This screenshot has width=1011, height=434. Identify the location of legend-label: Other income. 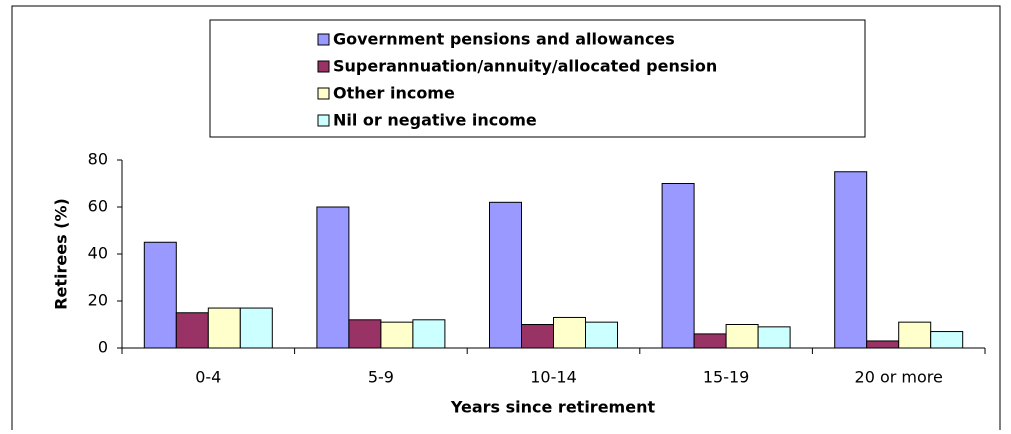
(394, 93).